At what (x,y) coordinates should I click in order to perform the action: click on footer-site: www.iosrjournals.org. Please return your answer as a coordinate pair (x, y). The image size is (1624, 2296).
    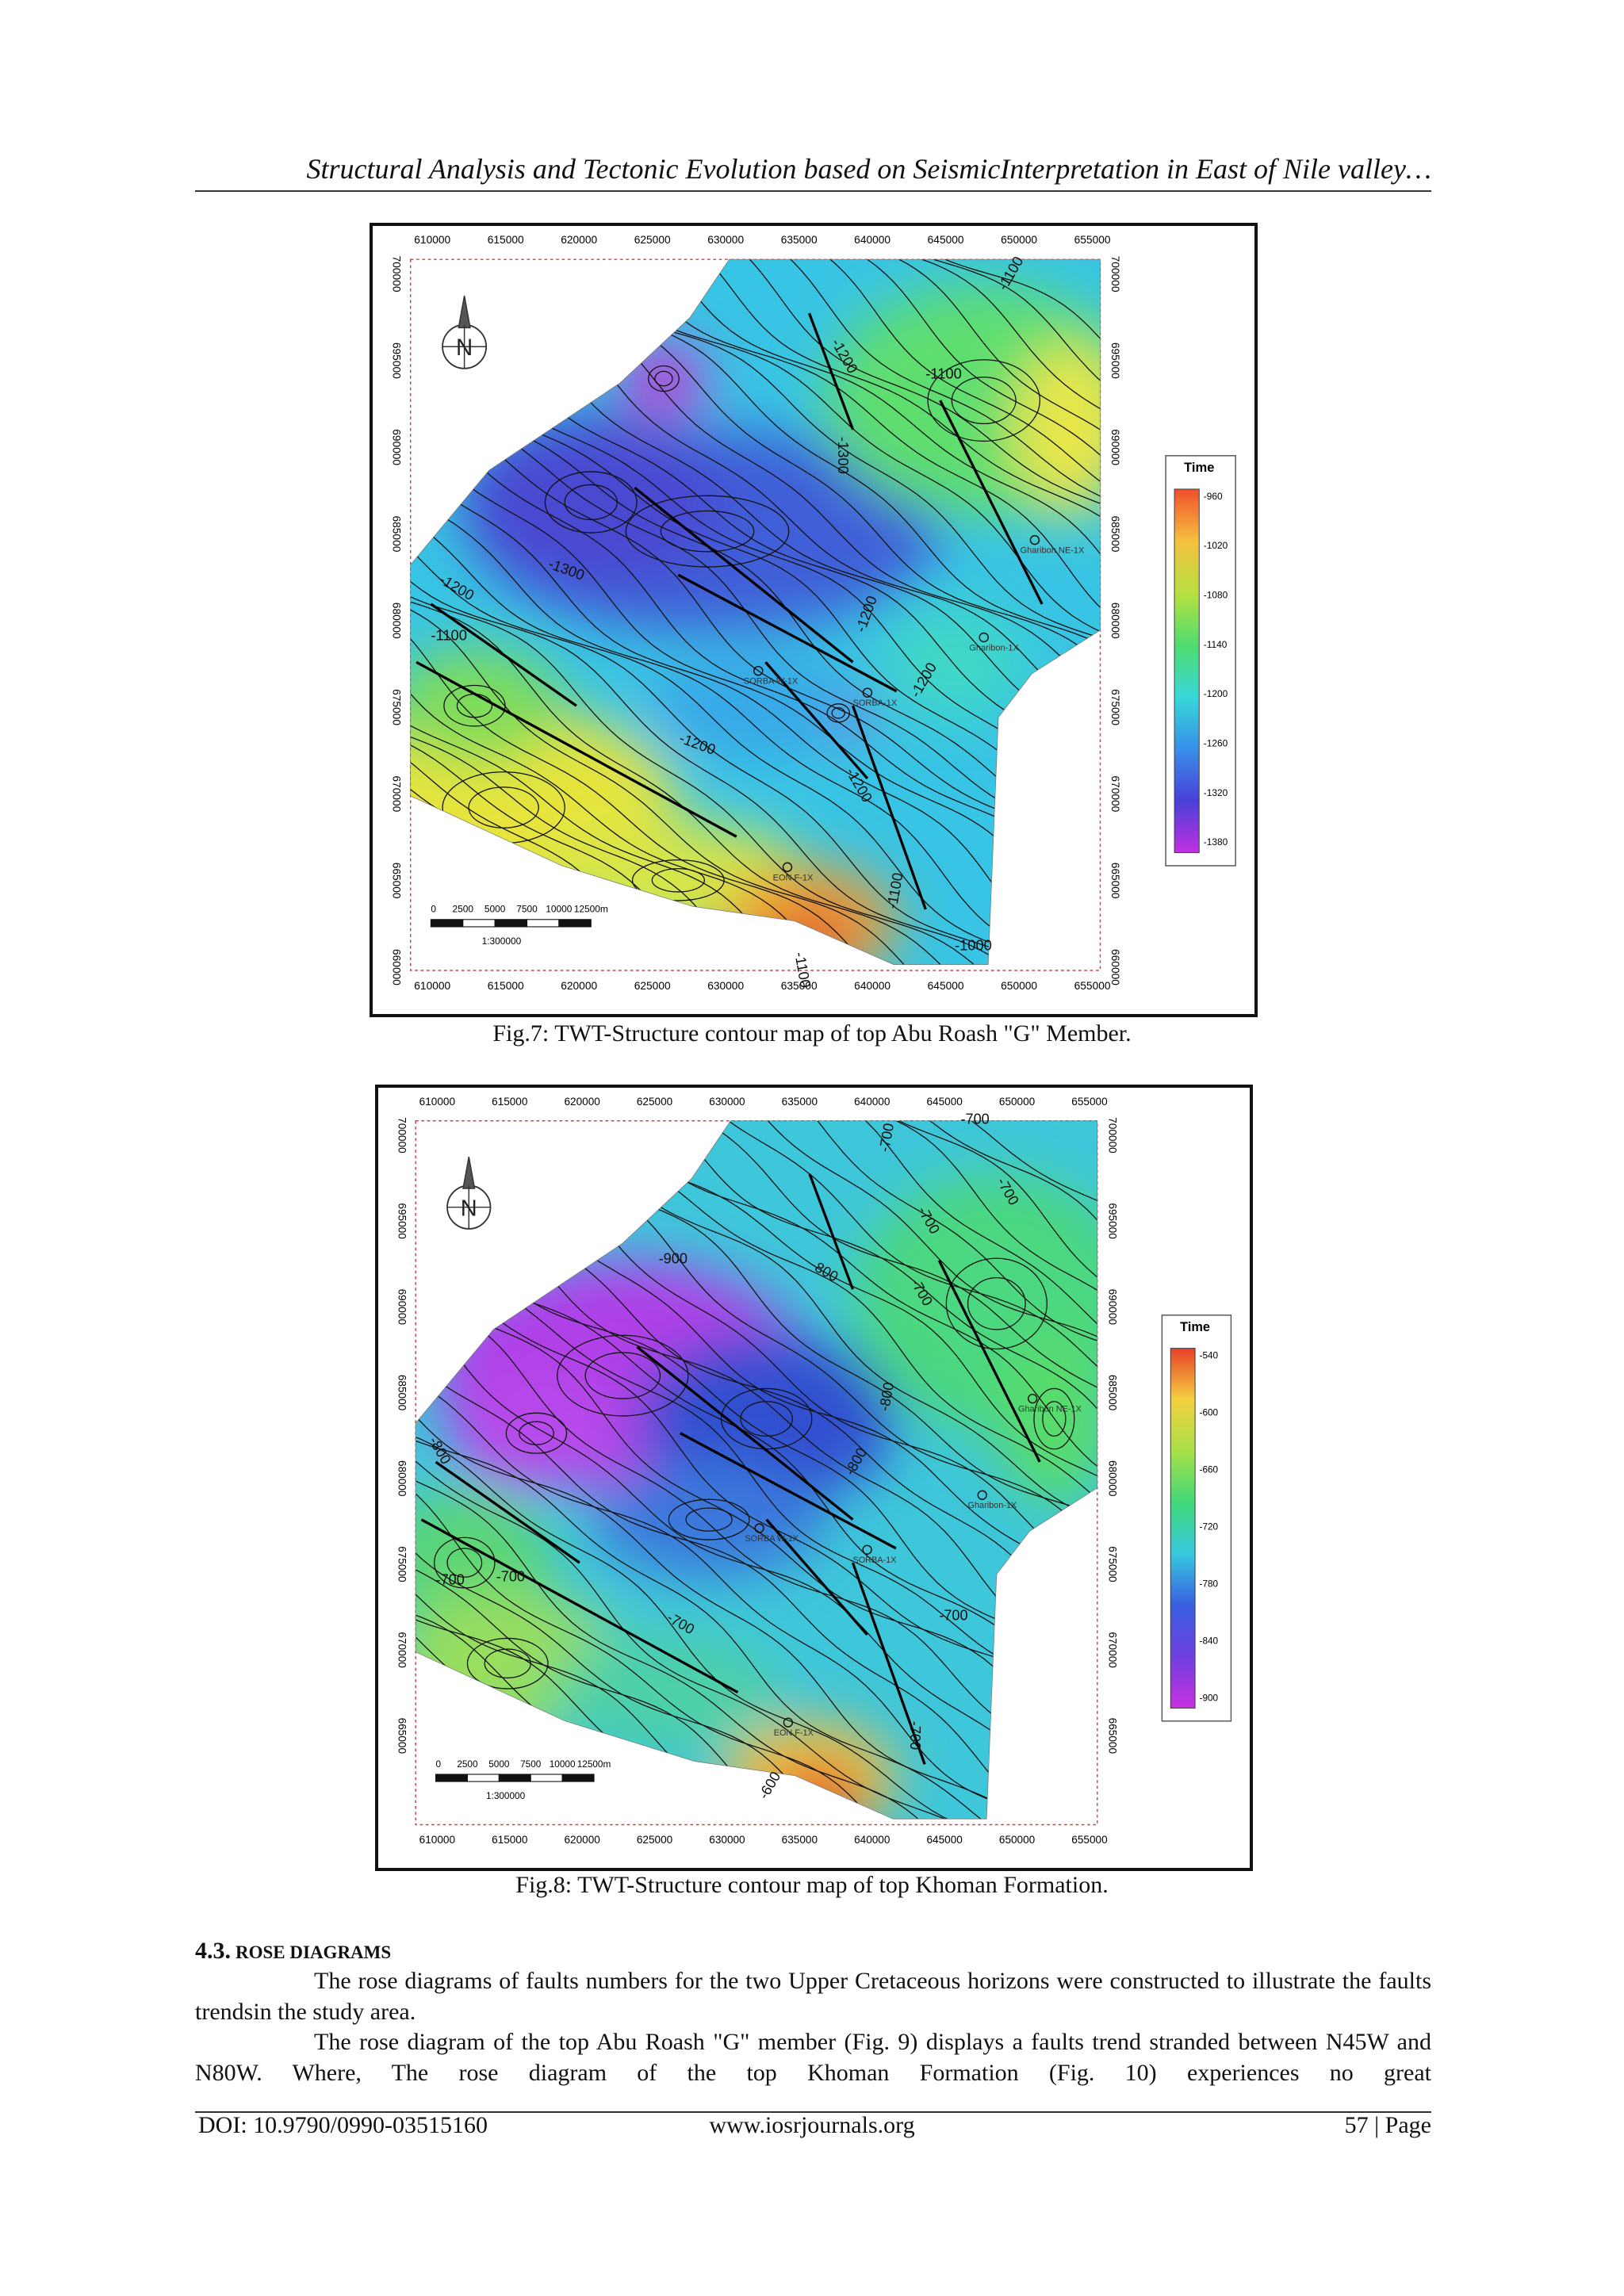
    Looking at the image, I should click on (812, 2125).